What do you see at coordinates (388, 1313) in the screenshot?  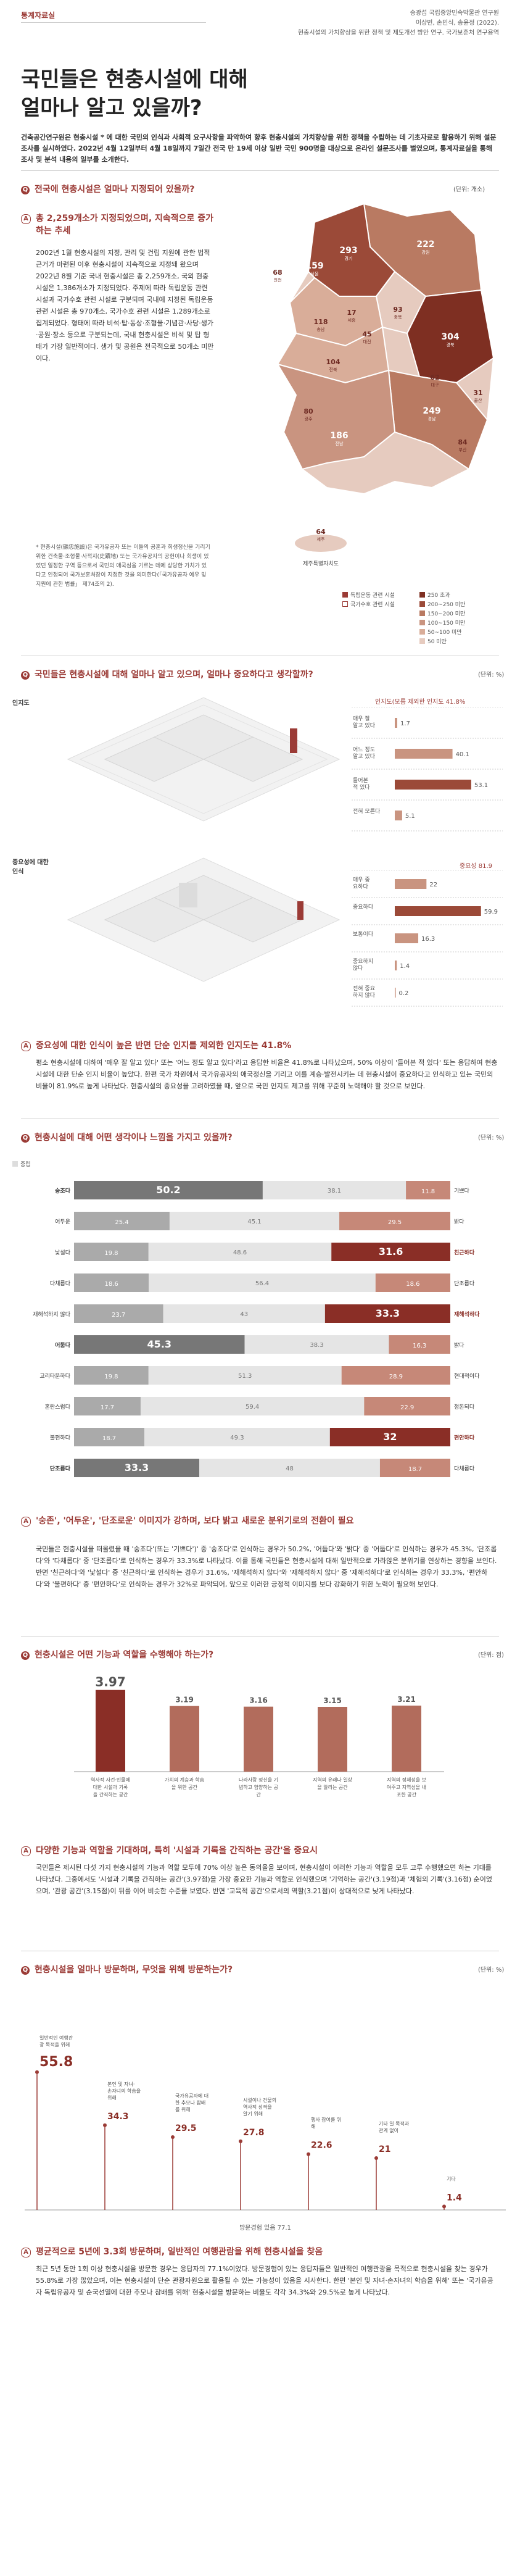 I see `bar-value-right: 33.3` at bounding box center [388, 1313].